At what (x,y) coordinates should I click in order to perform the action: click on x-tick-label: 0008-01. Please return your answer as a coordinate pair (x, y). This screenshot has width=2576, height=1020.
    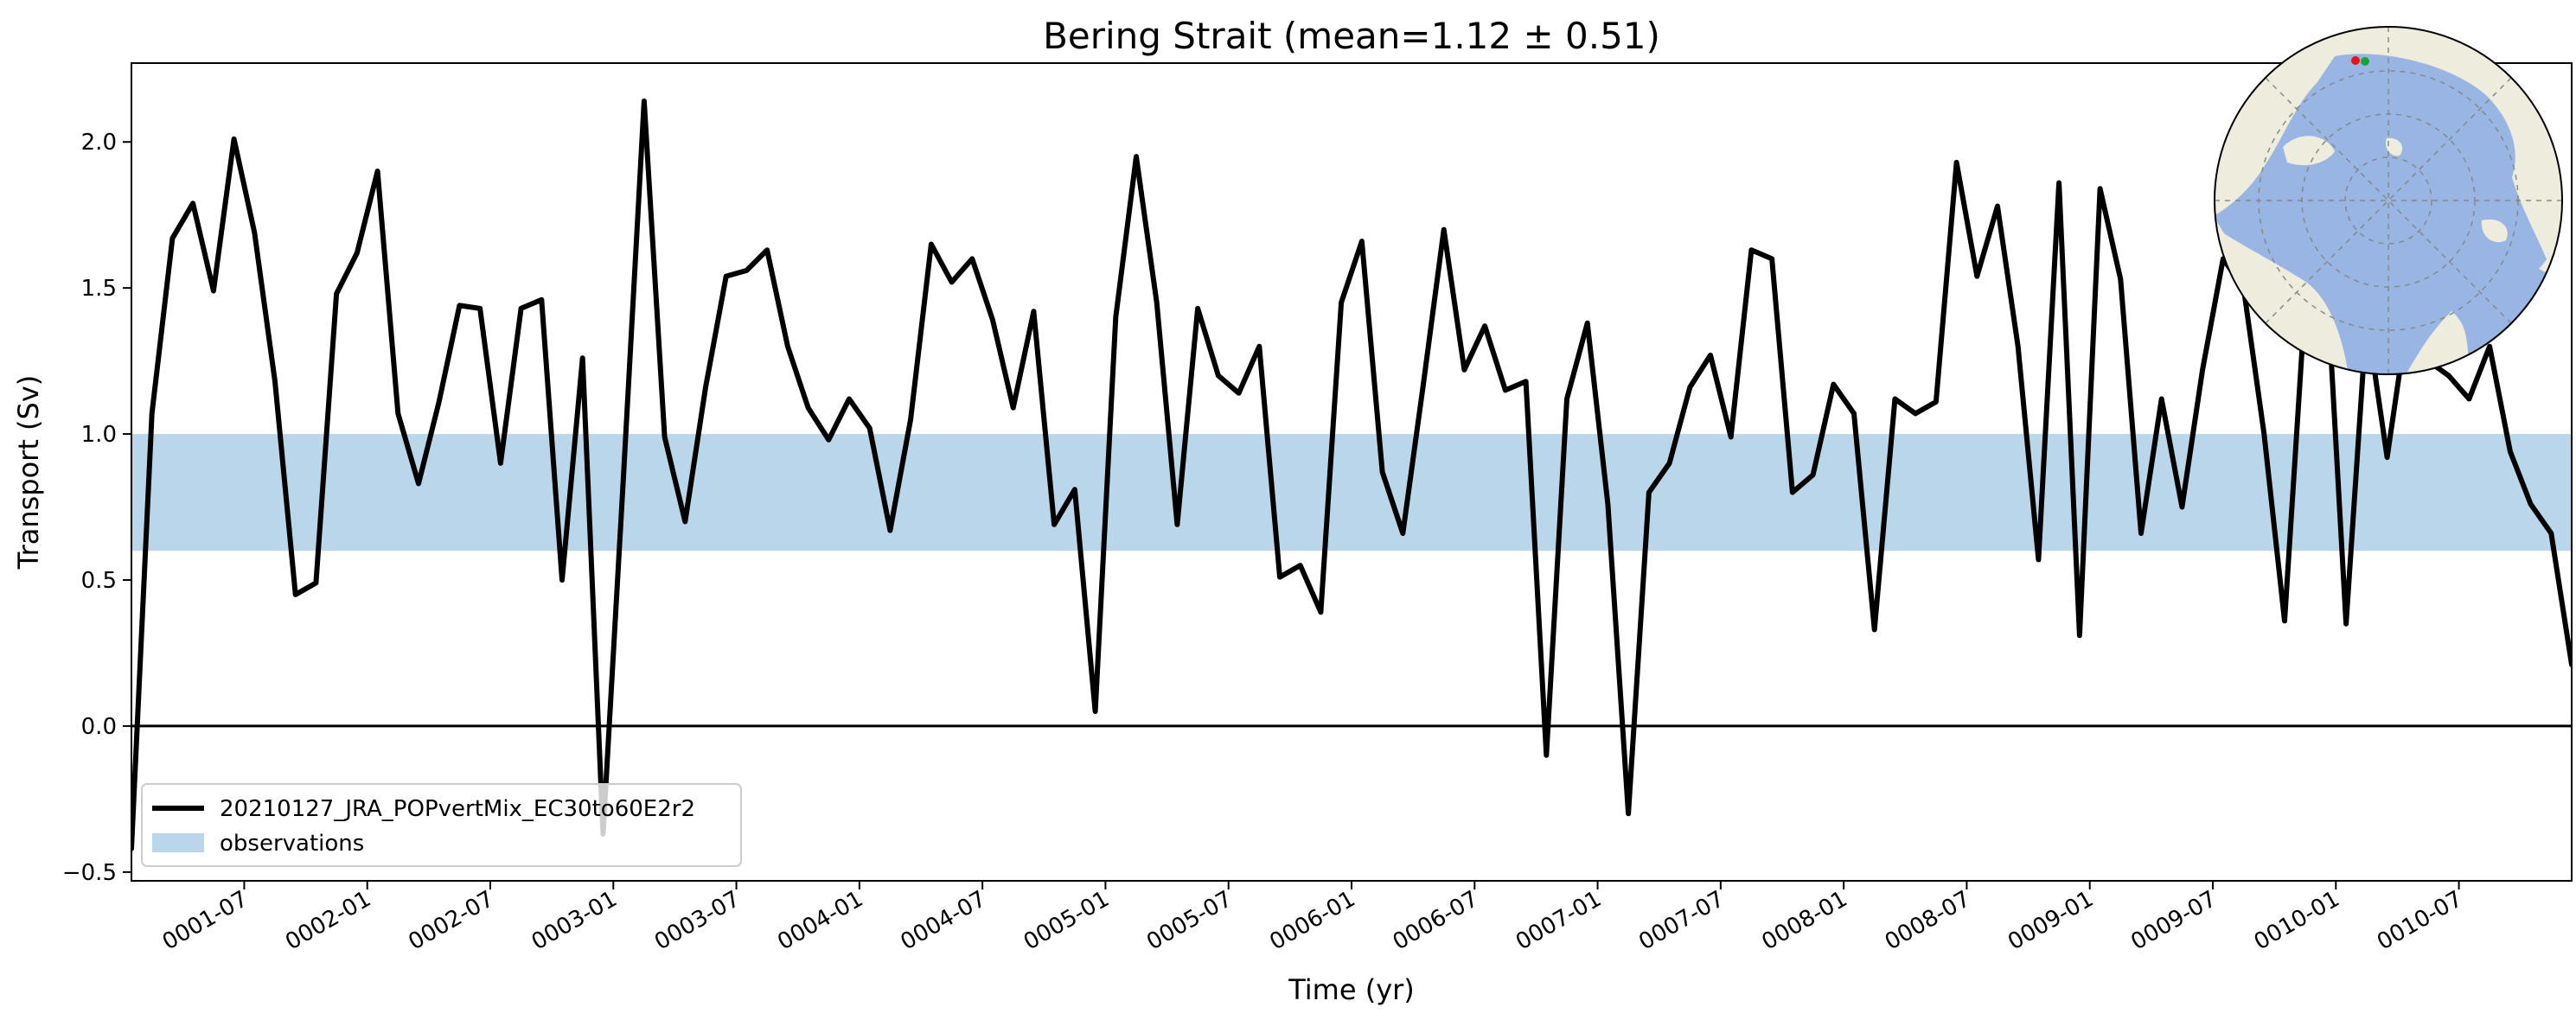
    Looking at the image, I should click on (1805, 921).